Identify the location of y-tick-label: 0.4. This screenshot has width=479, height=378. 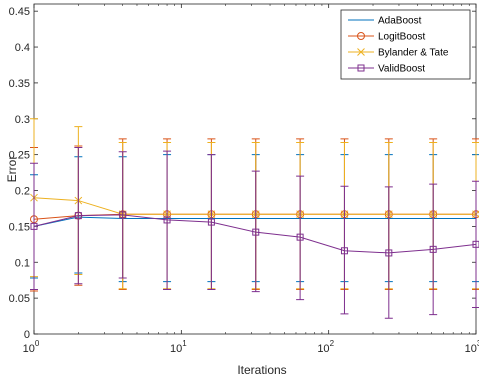
(22, 48).